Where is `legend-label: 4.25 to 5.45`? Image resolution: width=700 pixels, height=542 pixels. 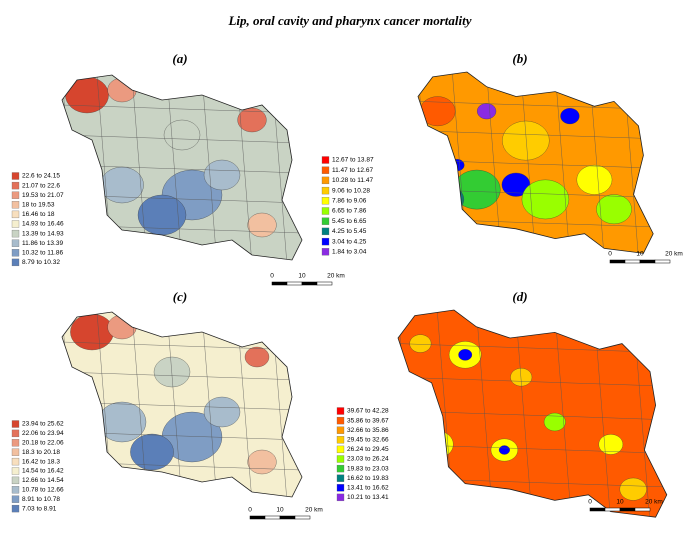 legend-label: 4.25 to 5.45 is located at coordinates (349, 231).